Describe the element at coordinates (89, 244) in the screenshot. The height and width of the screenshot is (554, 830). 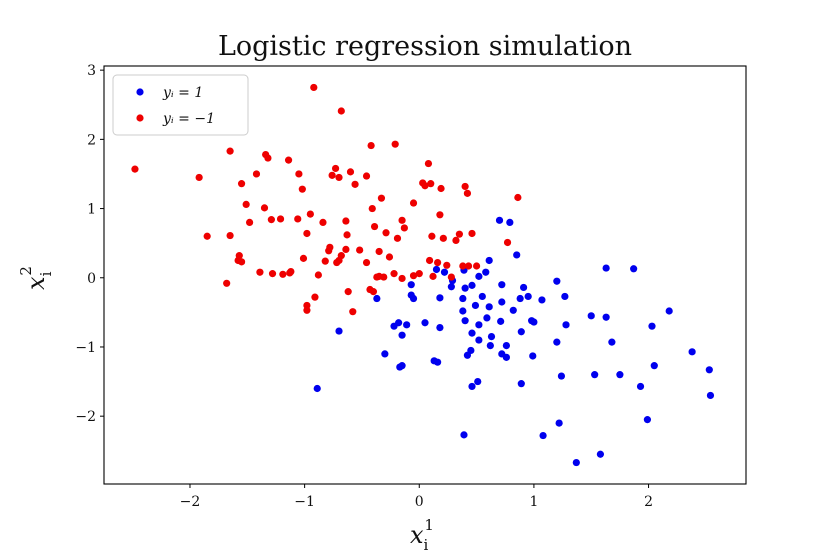
I see `y-axis: −2 −1 0 1 2 3` at that location.